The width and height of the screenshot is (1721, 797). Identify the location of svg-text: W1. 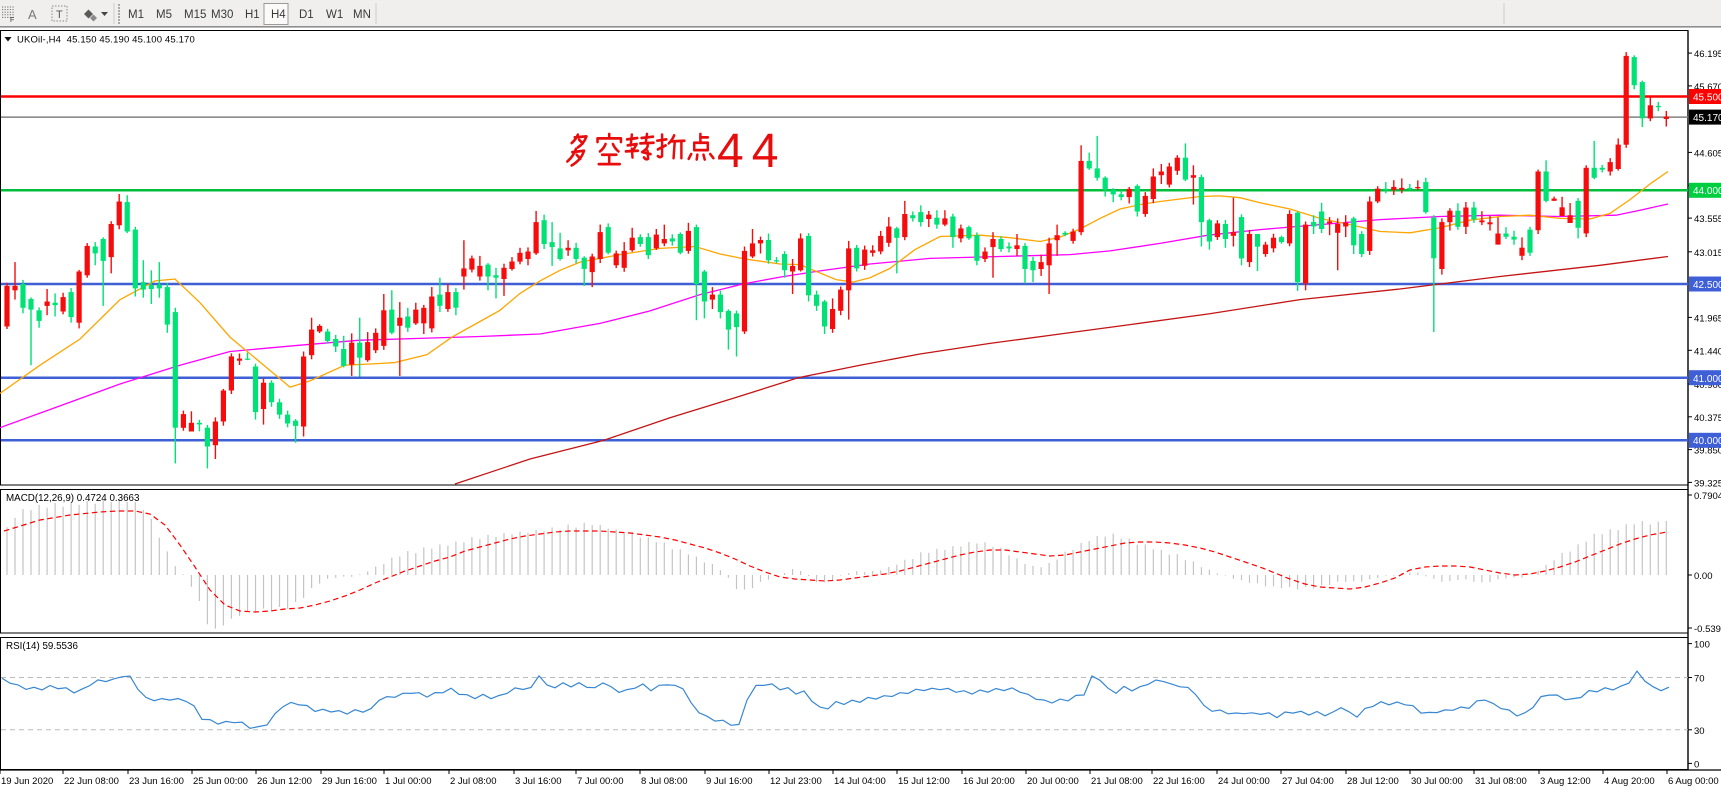
(334, 15).